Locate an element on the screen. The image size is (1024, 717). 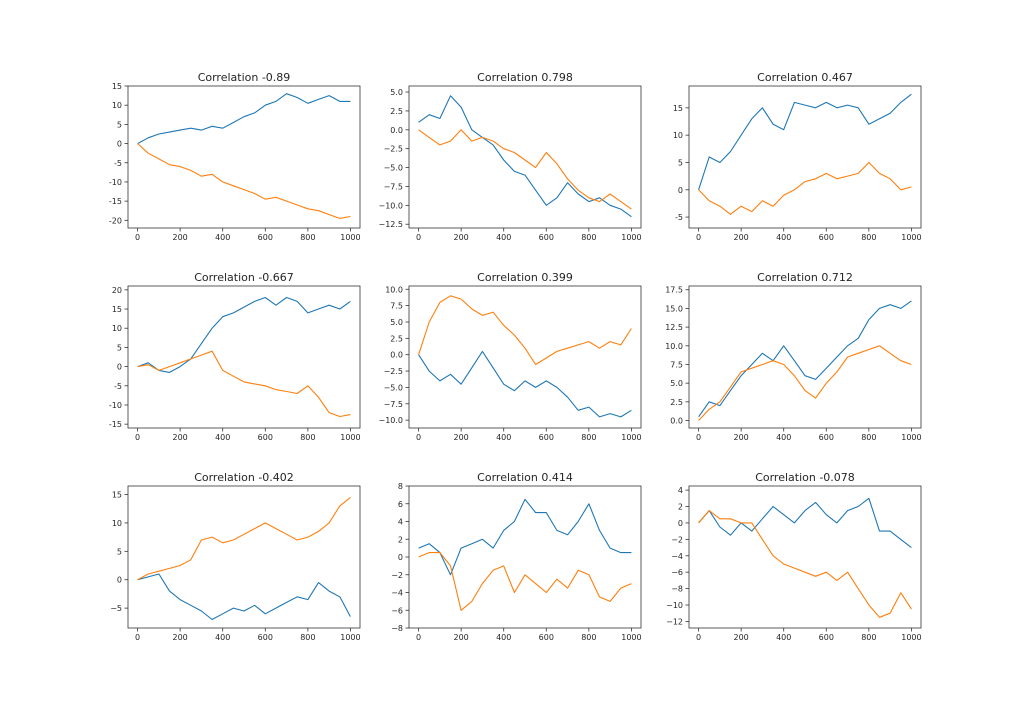
y-tick-label: 5 is located at coordinates (680, 162).